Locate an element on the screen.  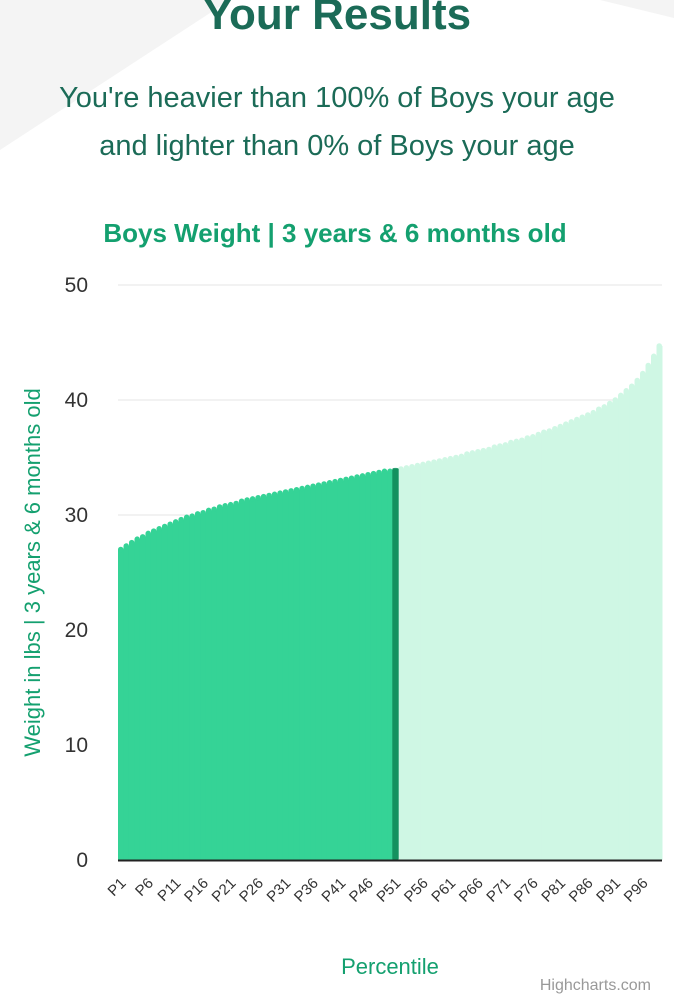
area-point-cap-p88 is located at coordinates (599, 409).